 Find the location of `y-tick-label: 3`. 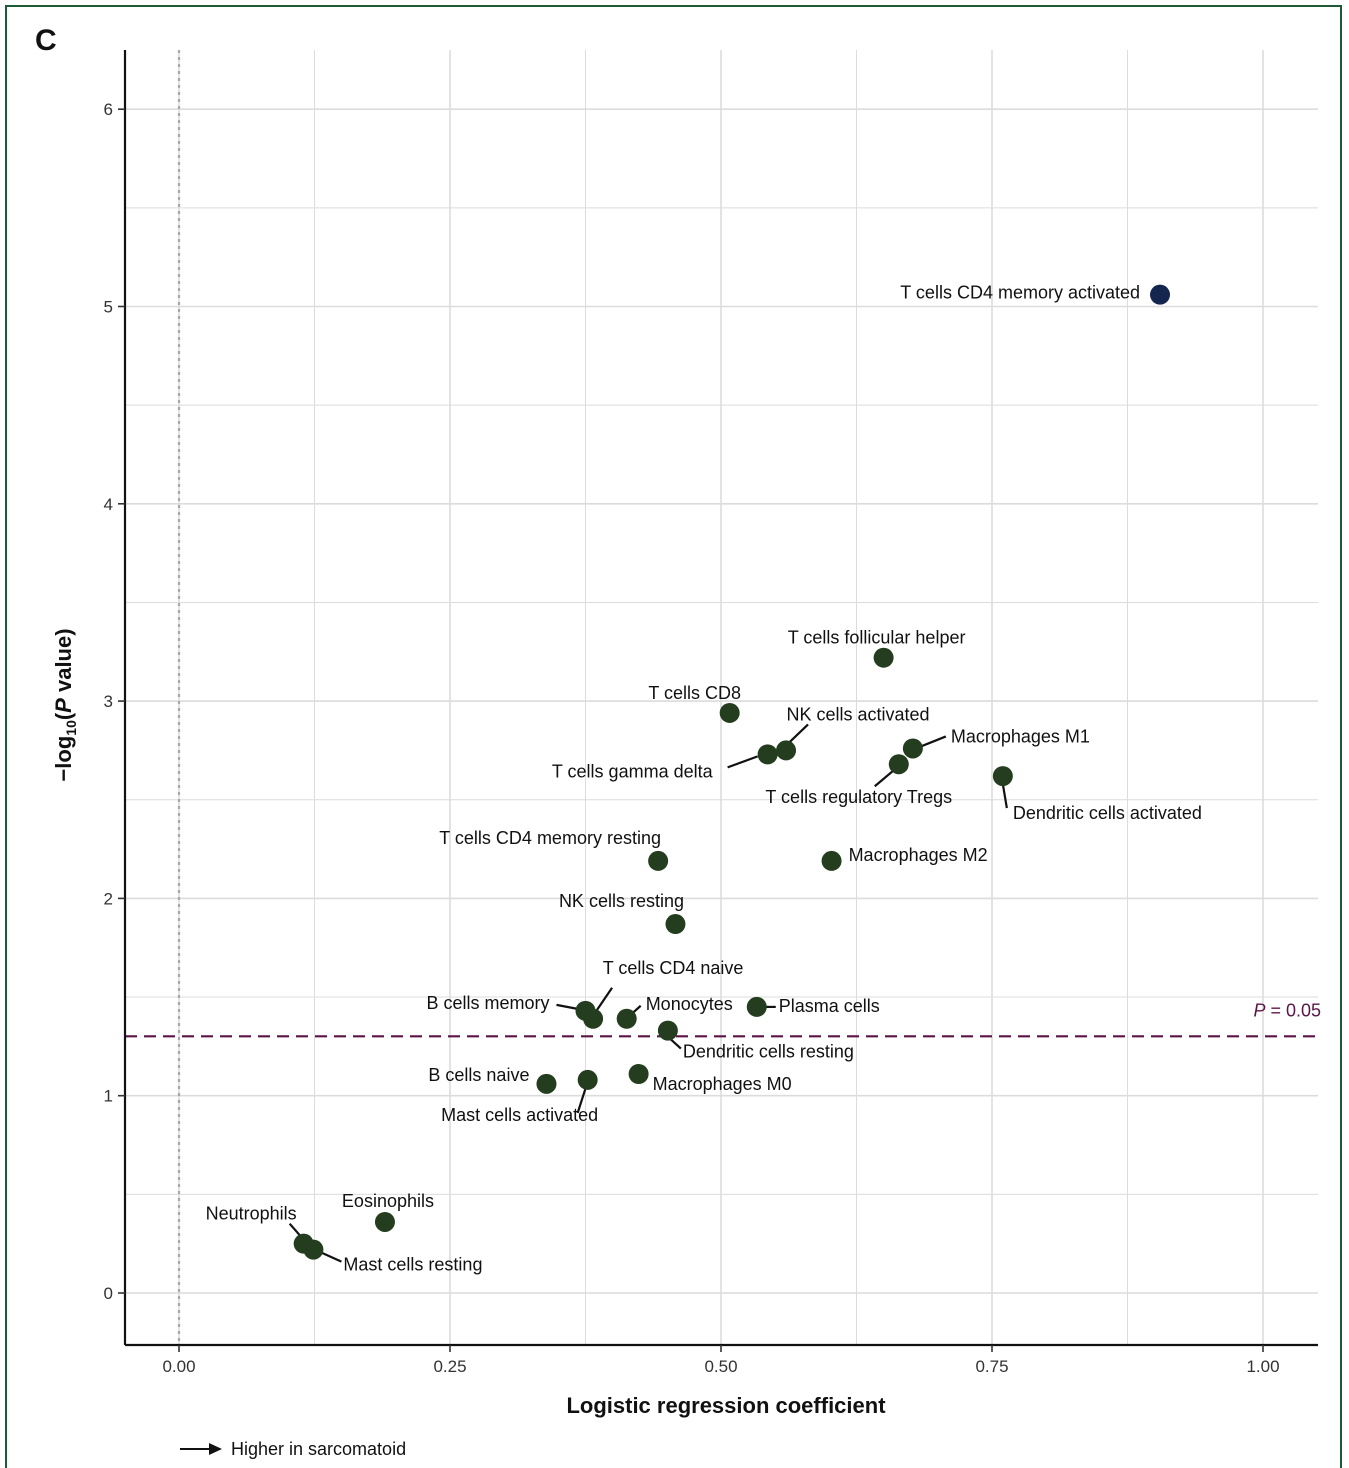

y-tick-label: 3 is located at coordinates (108, 701).